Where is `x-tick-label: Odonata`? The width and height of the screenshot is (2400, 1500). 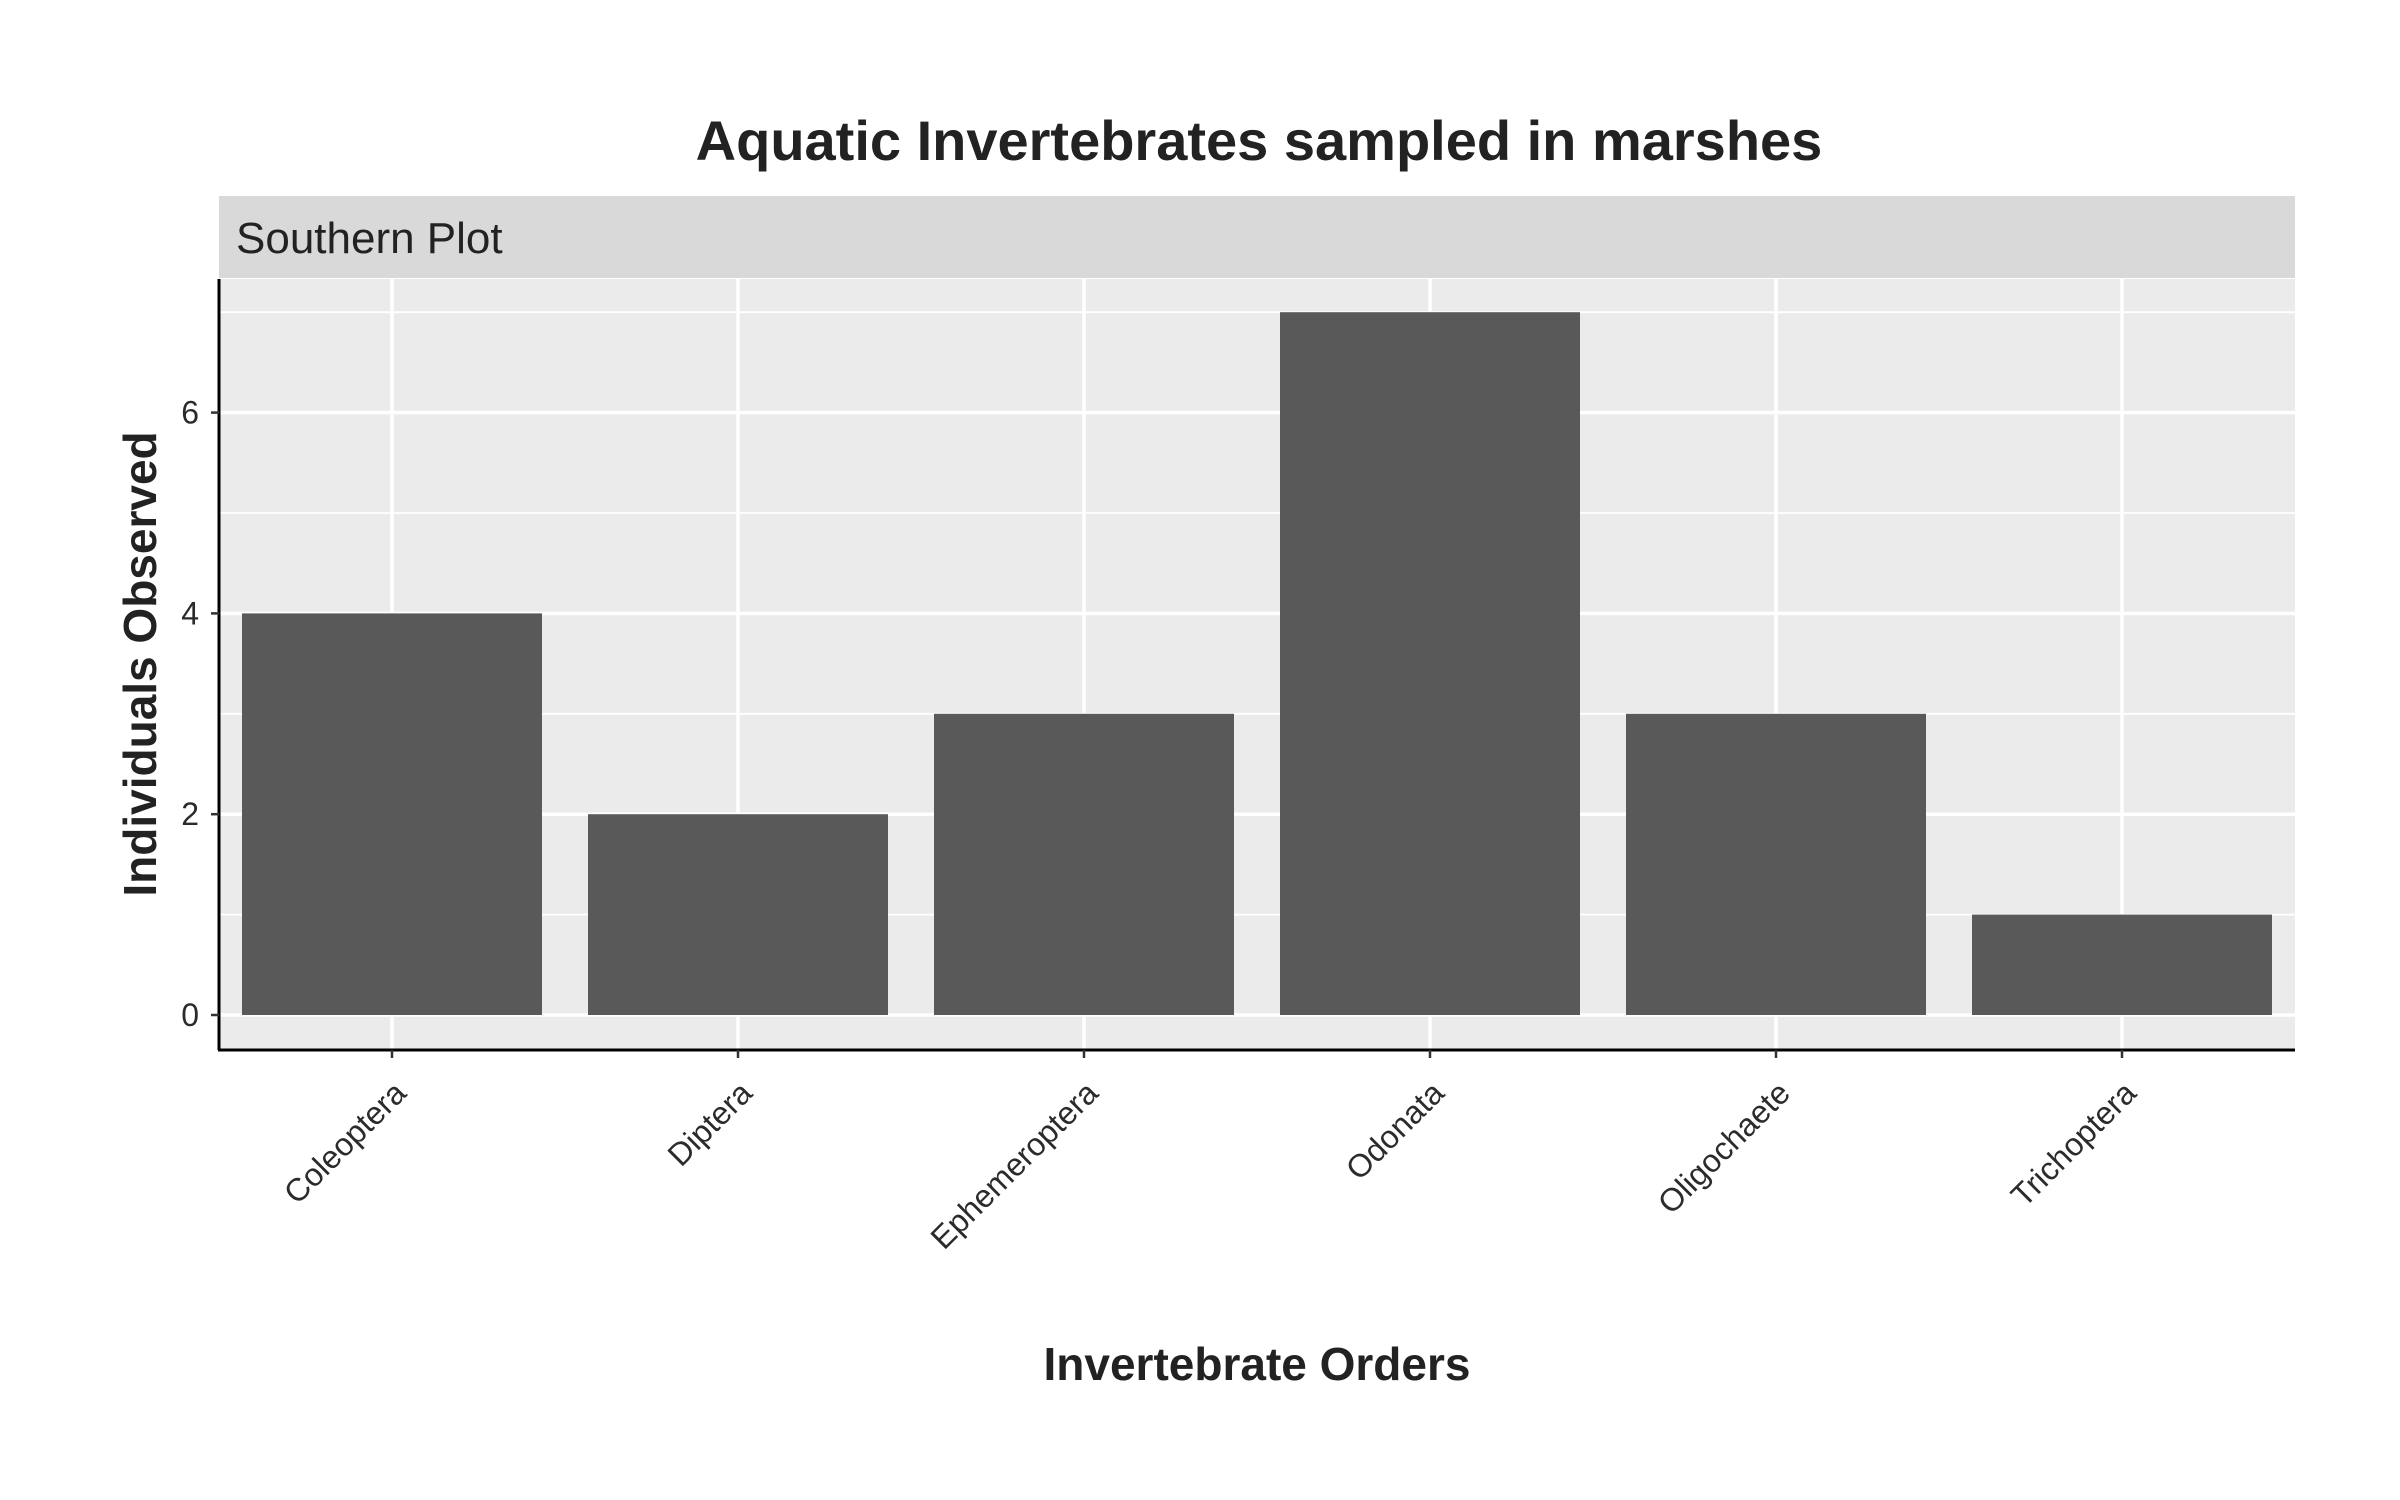 x-tick-label: Odonata is located at coordinates (1395, 1130).